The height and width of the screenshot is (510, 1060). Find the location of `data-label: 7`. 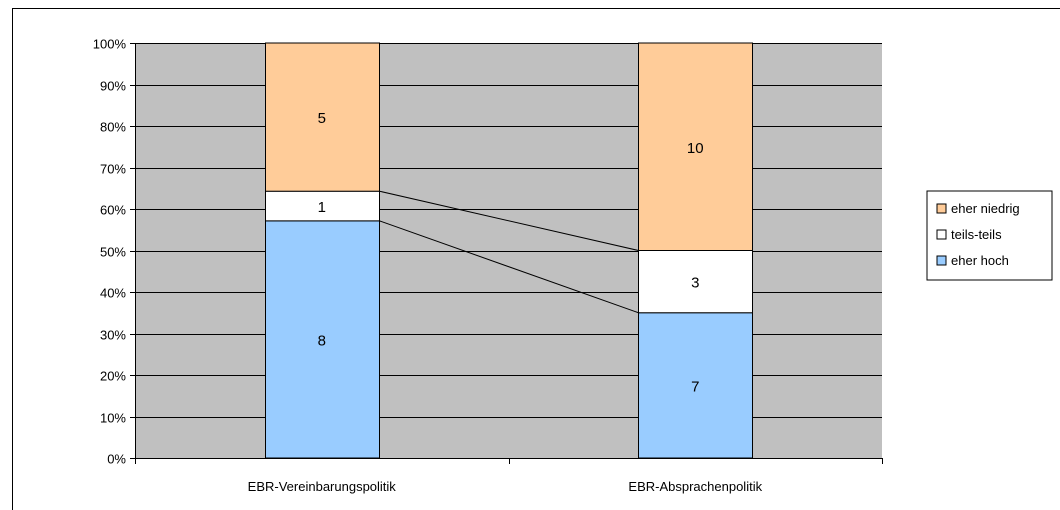

data-label: 7 is located at coordinates (695, 386).